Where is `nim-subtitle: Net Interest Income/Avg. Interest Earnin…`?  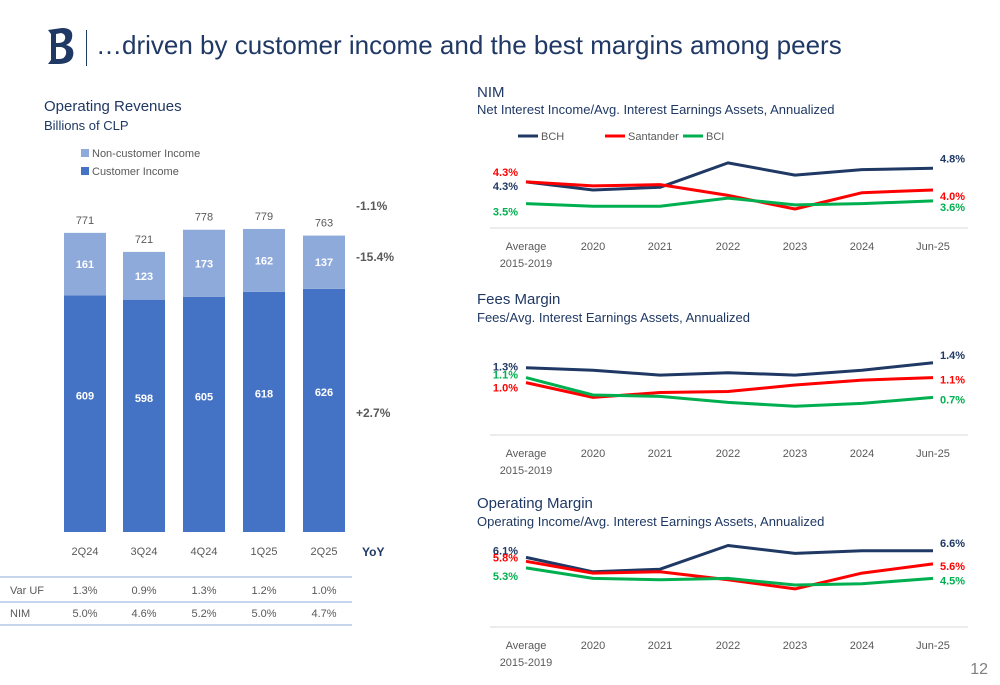
nim-subtitle: Net Interest Income/Avg. Interest Earnin… is located at coordinates (656, 109).